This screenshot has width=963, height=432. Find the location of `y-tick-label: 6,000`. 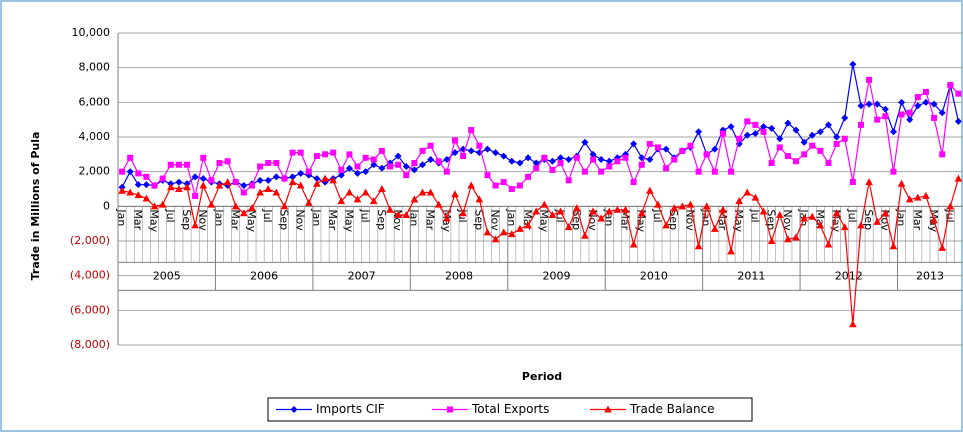

y-tick-label: 6,000 is located at coordinates (95, 101).